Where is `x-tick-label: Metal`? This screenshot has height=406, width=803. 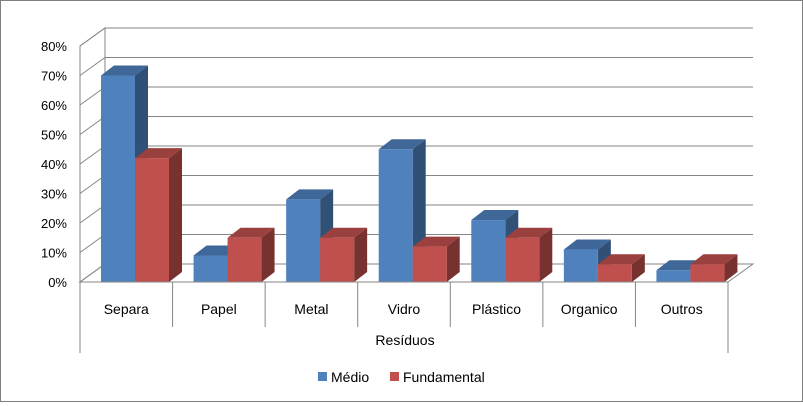 x-tick-label: Metal is located at coordinates (311, 309).